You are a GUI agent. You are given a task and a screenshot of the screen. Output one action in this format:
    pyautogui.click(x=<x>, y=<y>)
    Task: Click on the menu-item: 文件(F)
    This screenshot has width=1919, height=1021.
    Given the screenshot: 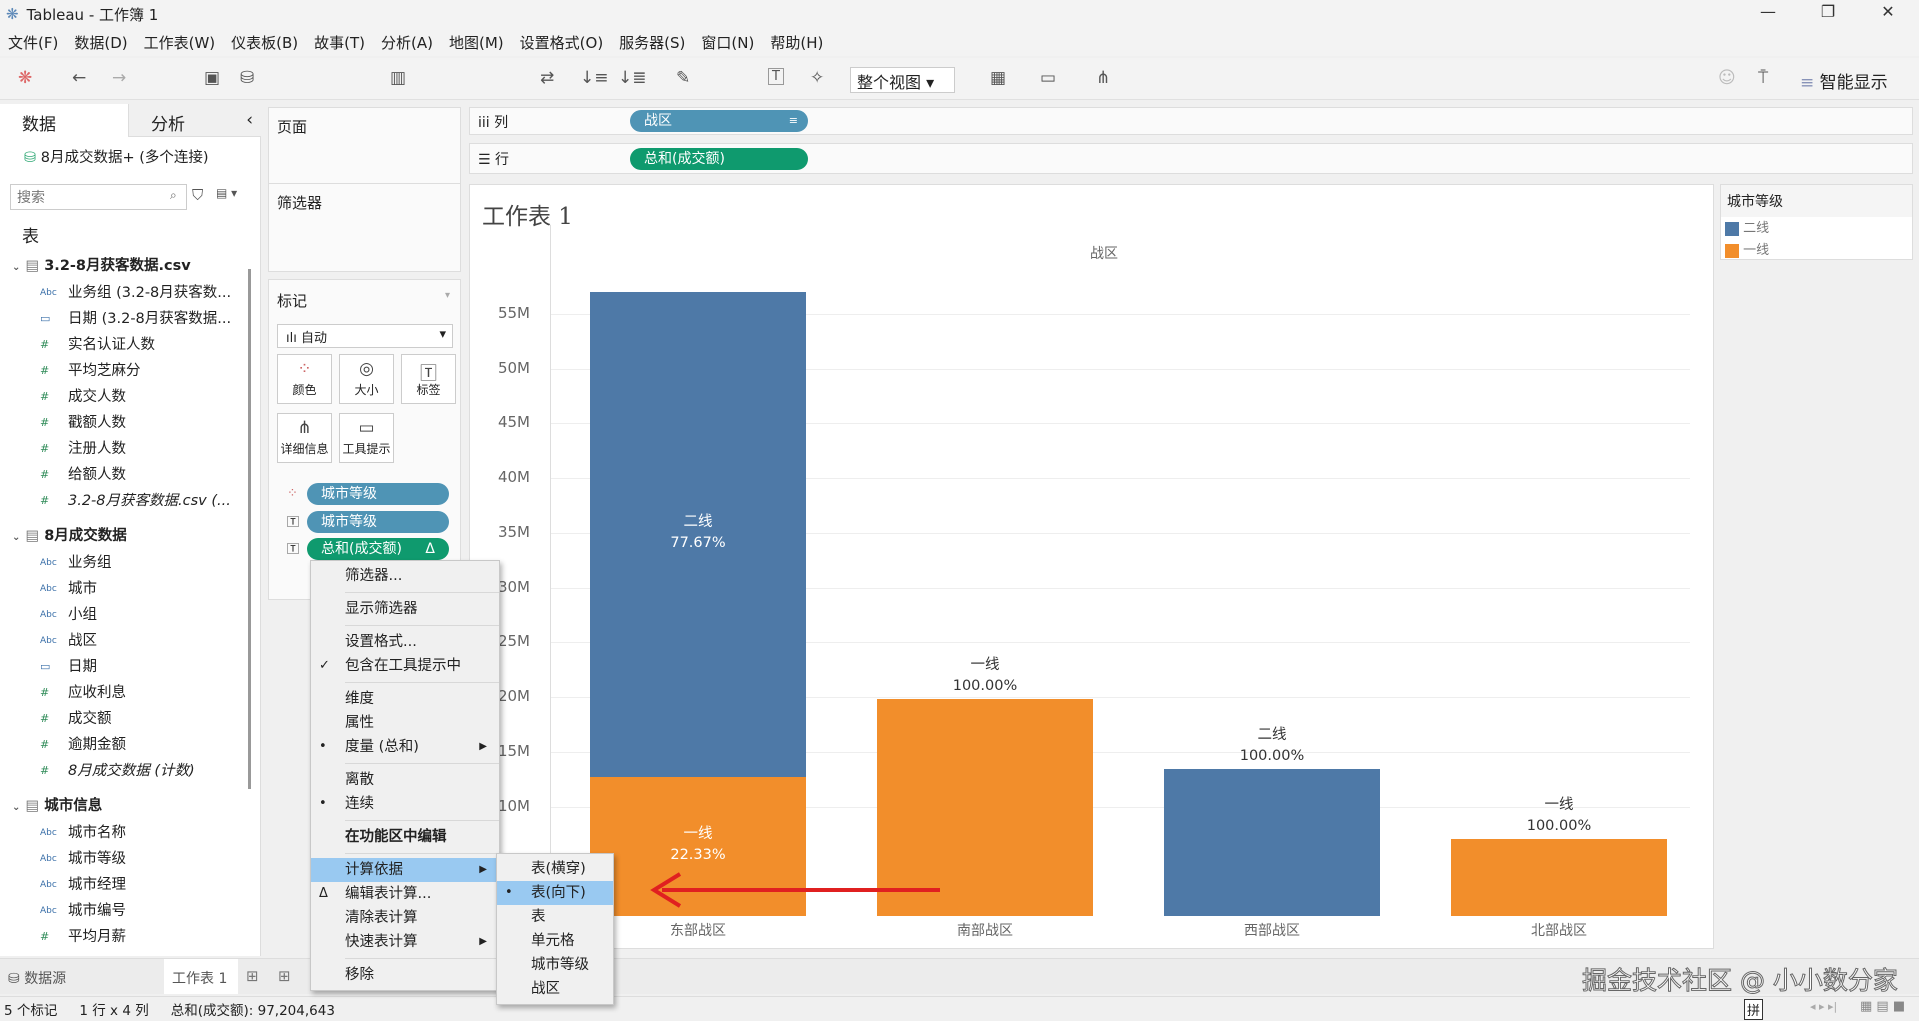 What is the action you would take?
    pyautogui.click(x=33, y=42)
    